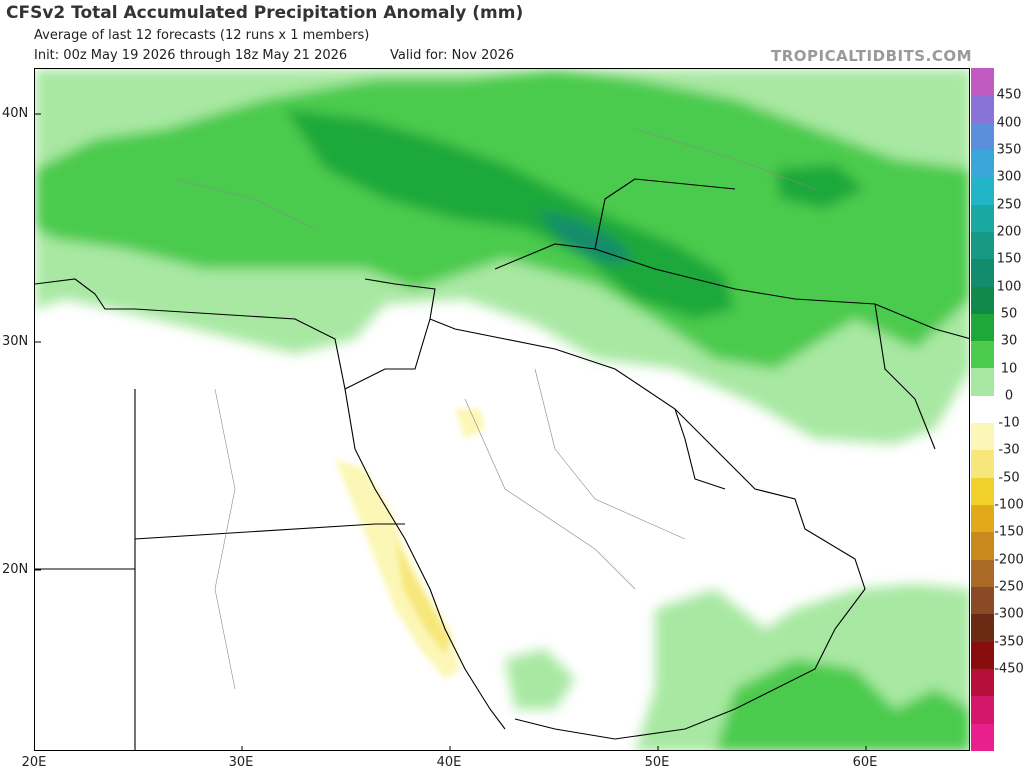  I want to click on colorbar-label: -100, so click(1009, 505).